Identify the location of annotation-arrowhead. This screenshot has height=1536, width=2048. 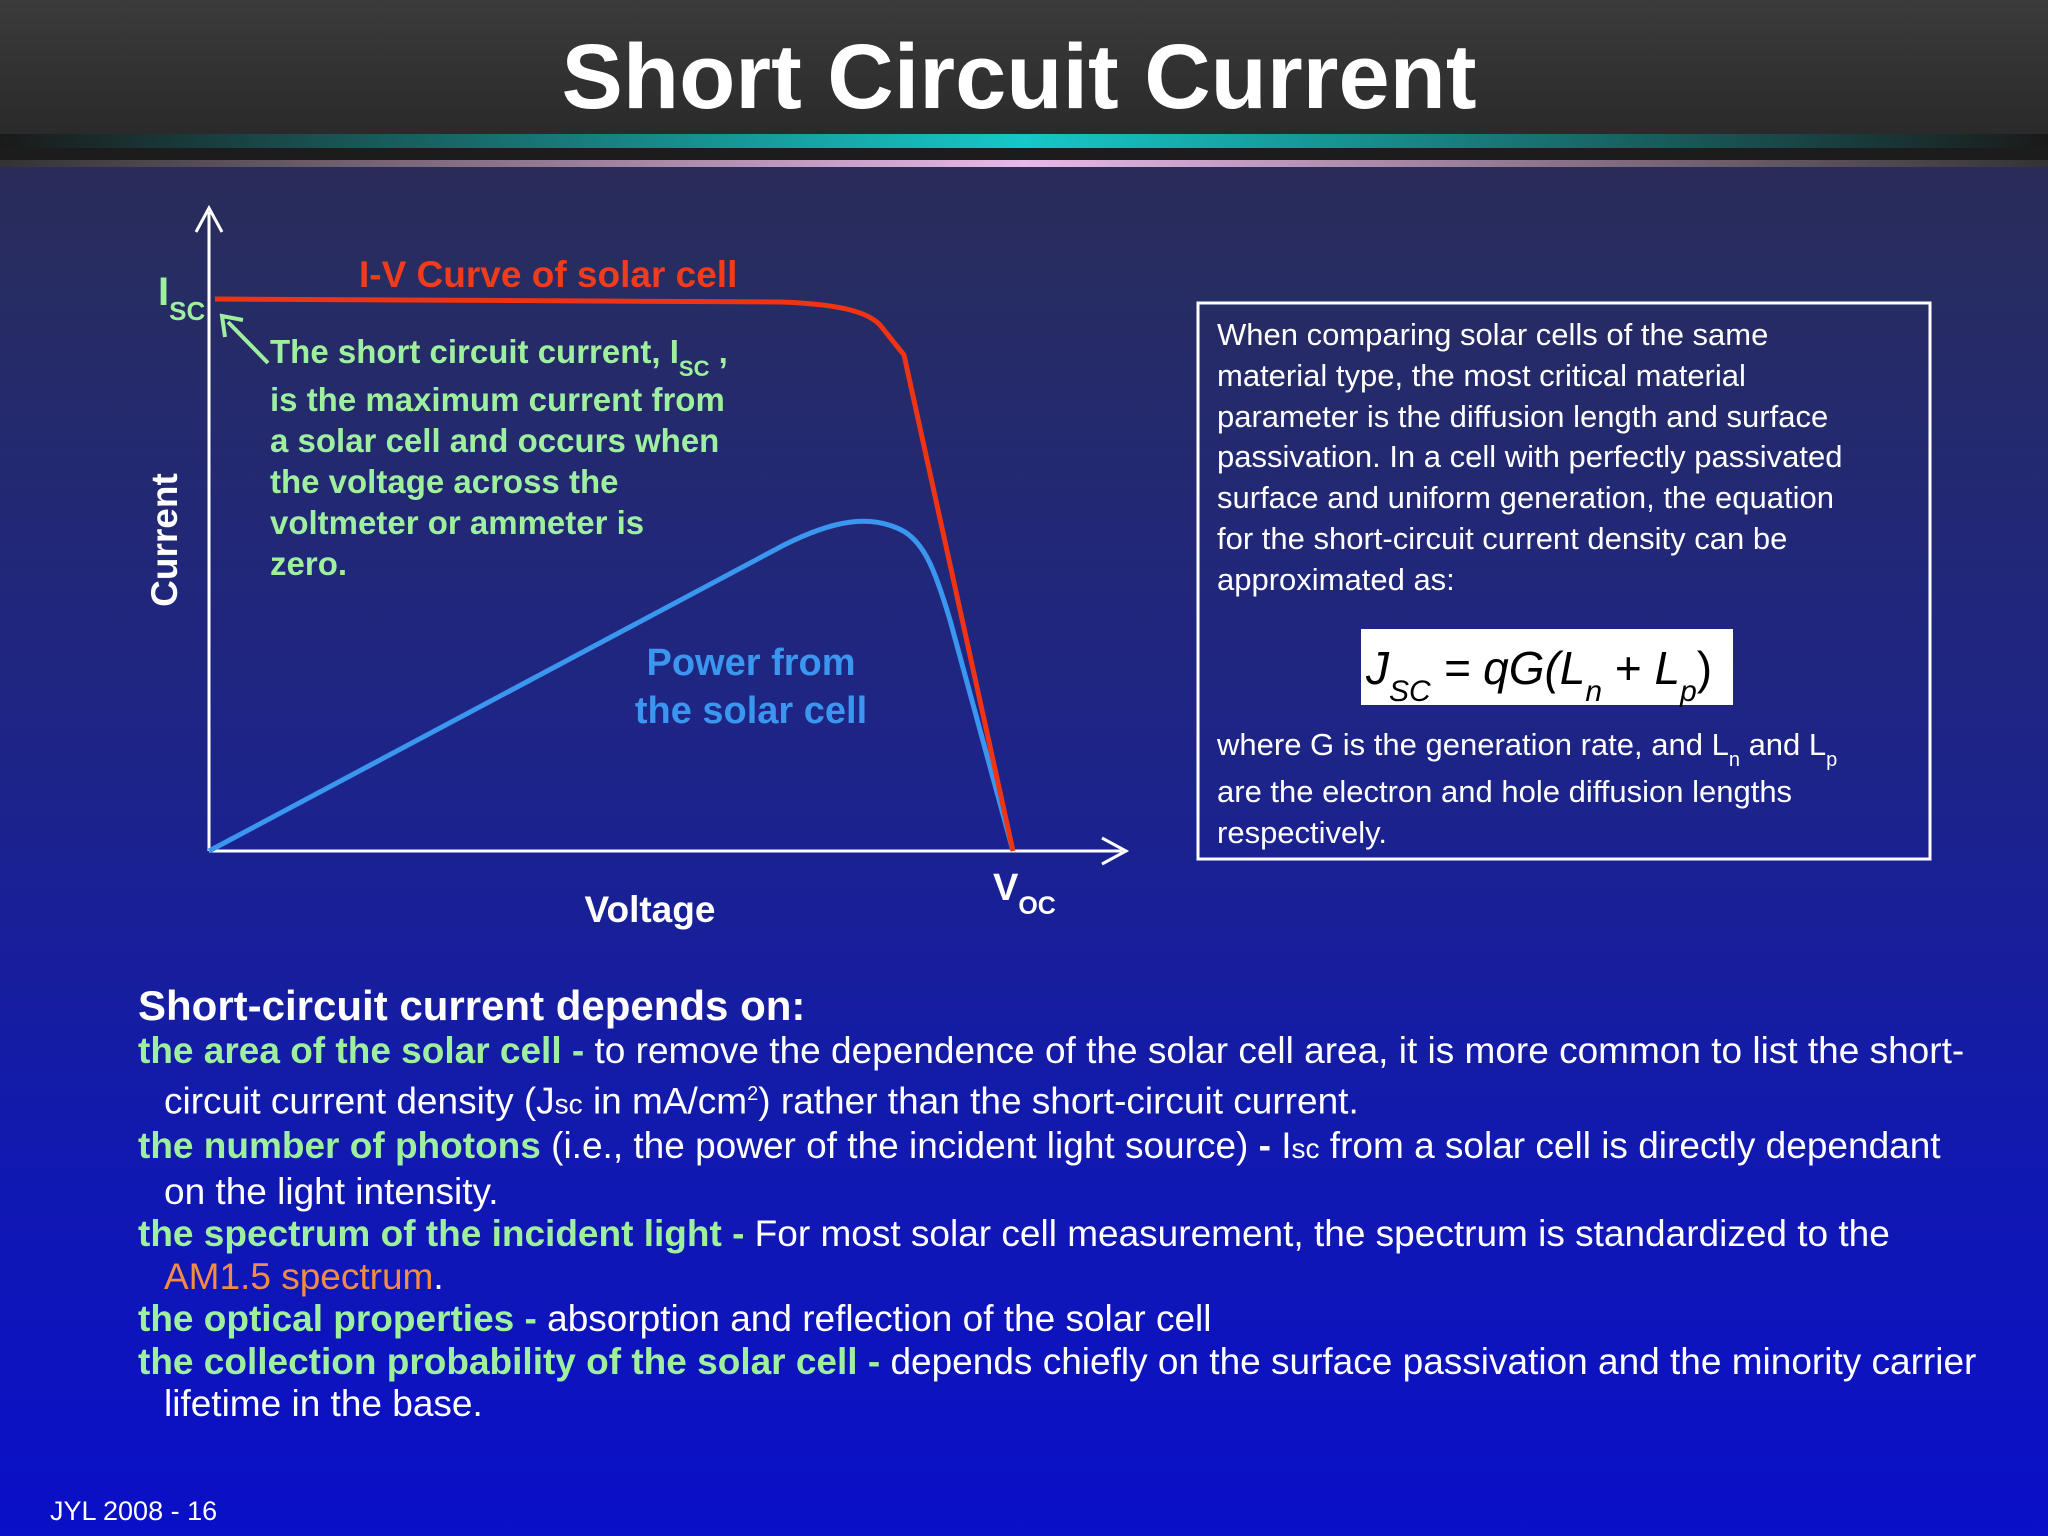
(231, 325).